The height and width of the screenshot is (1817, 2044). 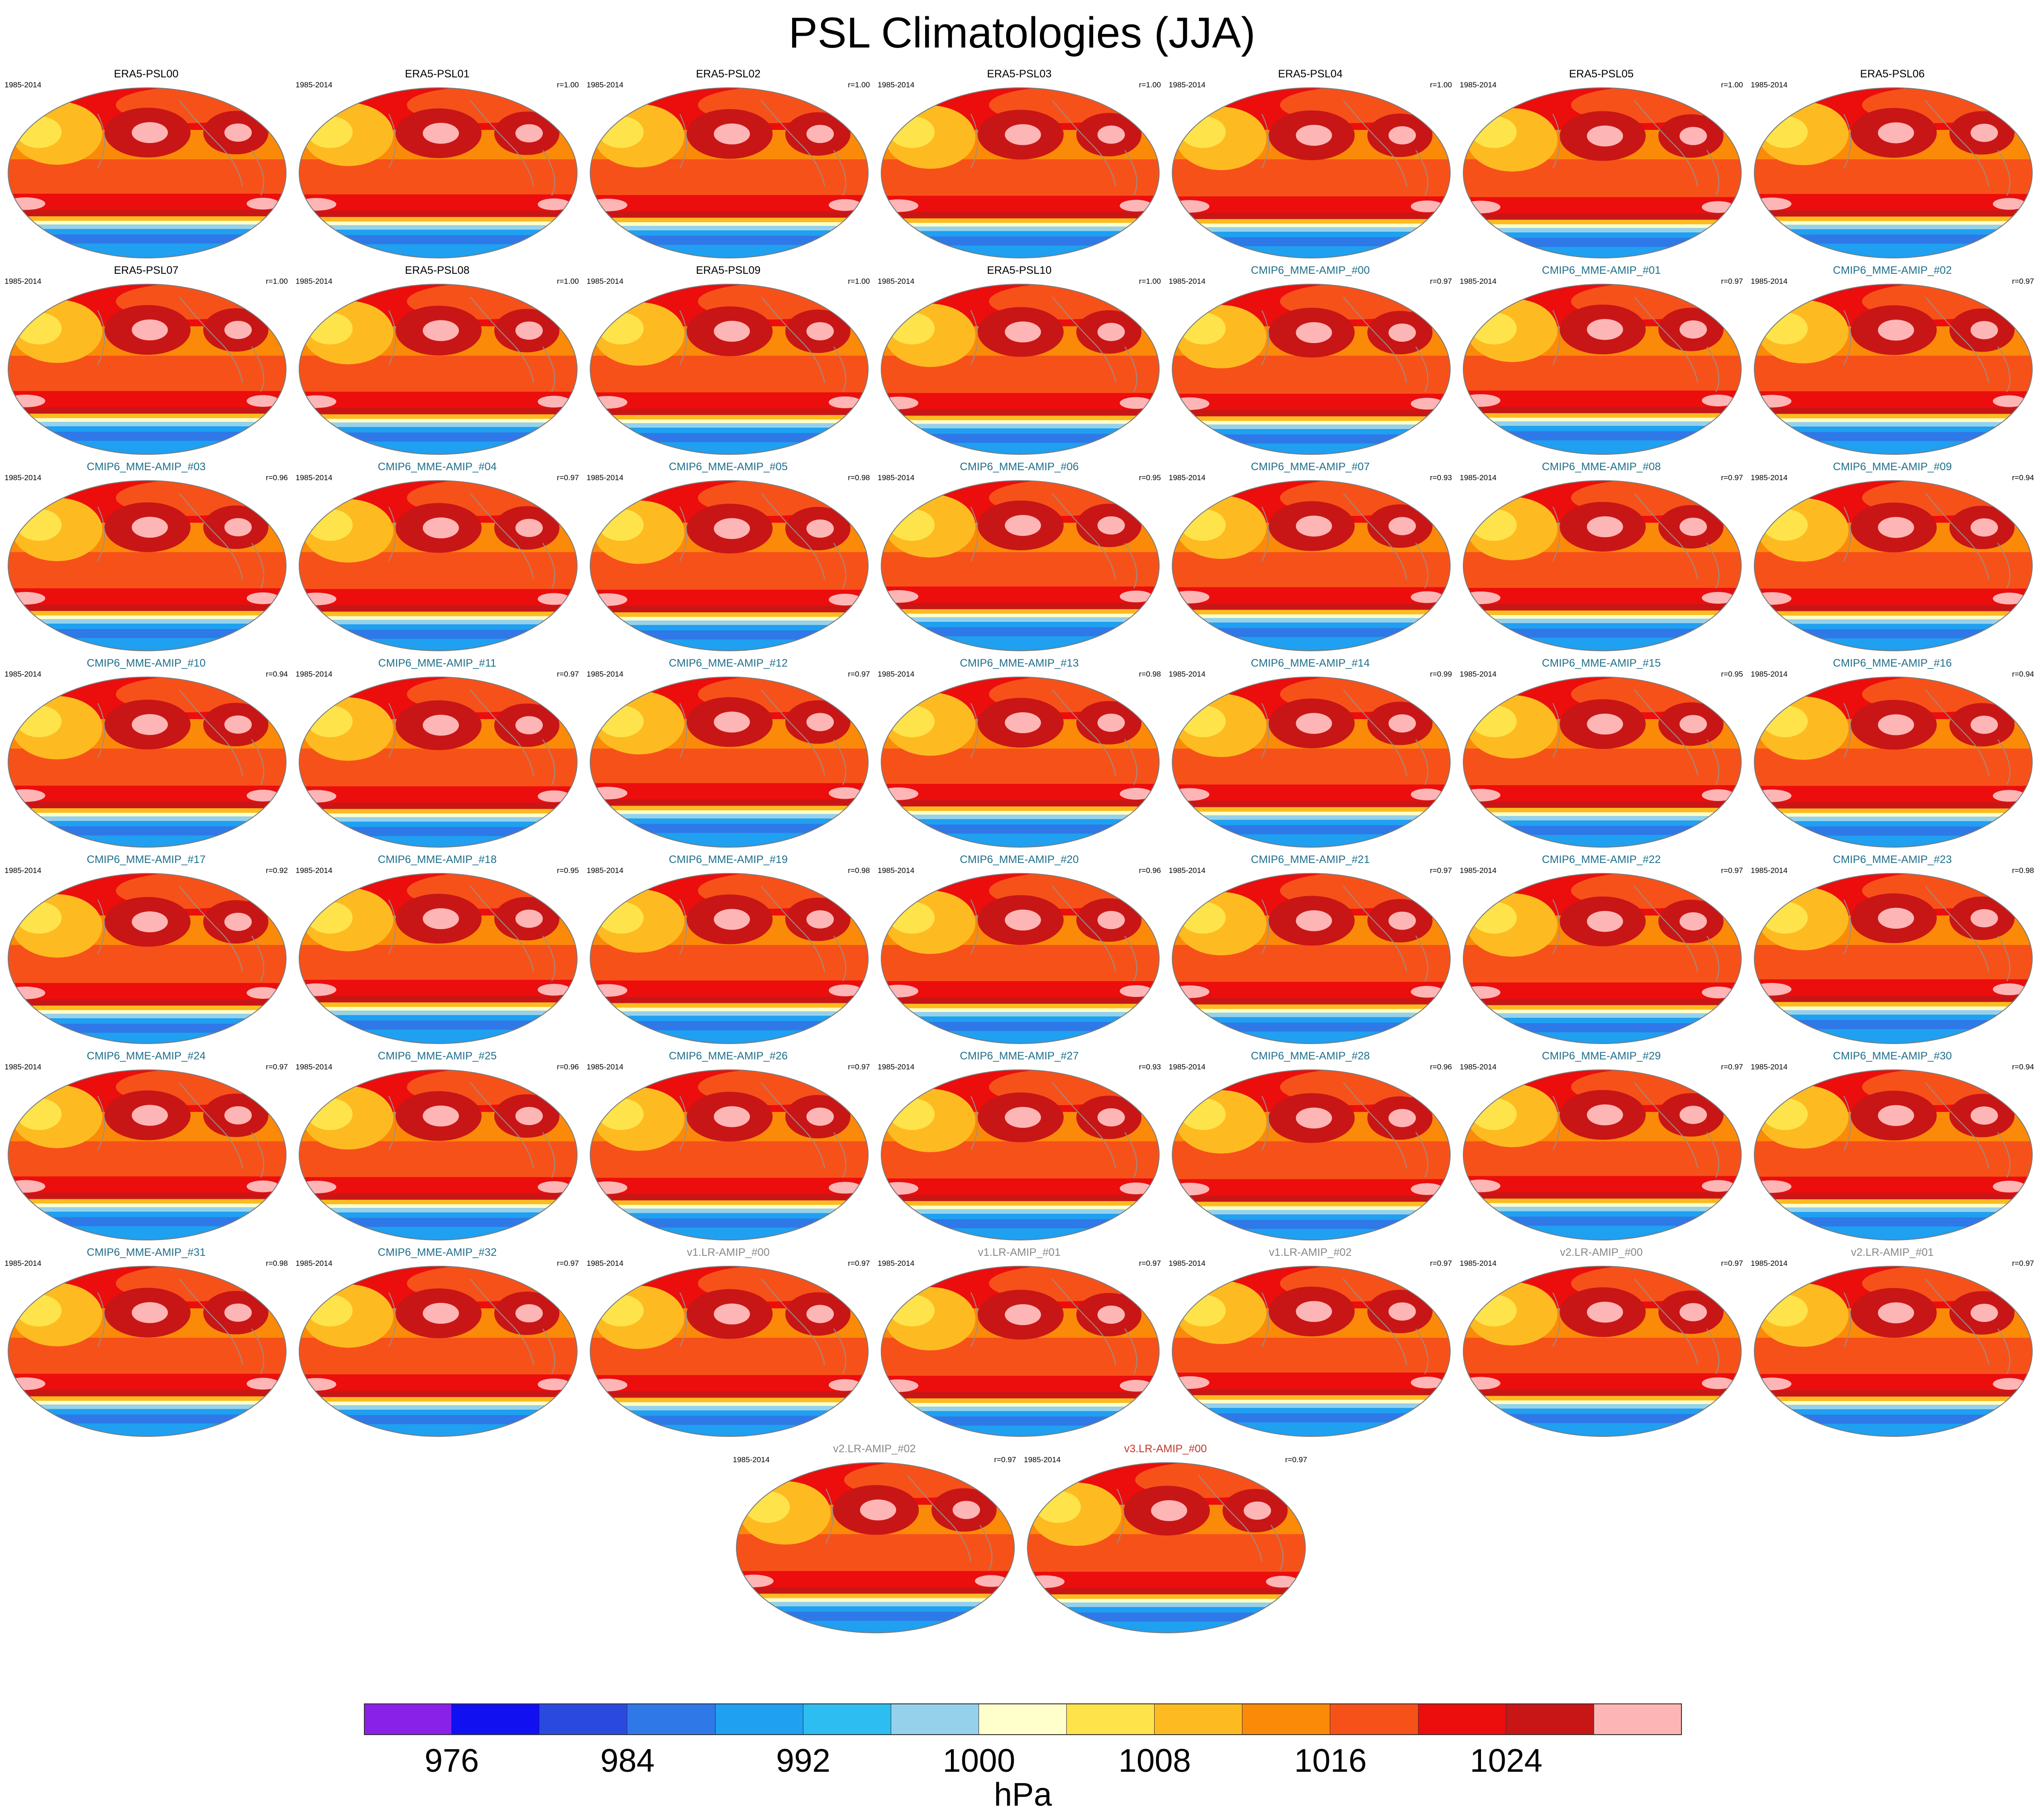 I want to click on climatology-panel: 1985-2014 ERA5-PSL00, so click(x=146, y=165).